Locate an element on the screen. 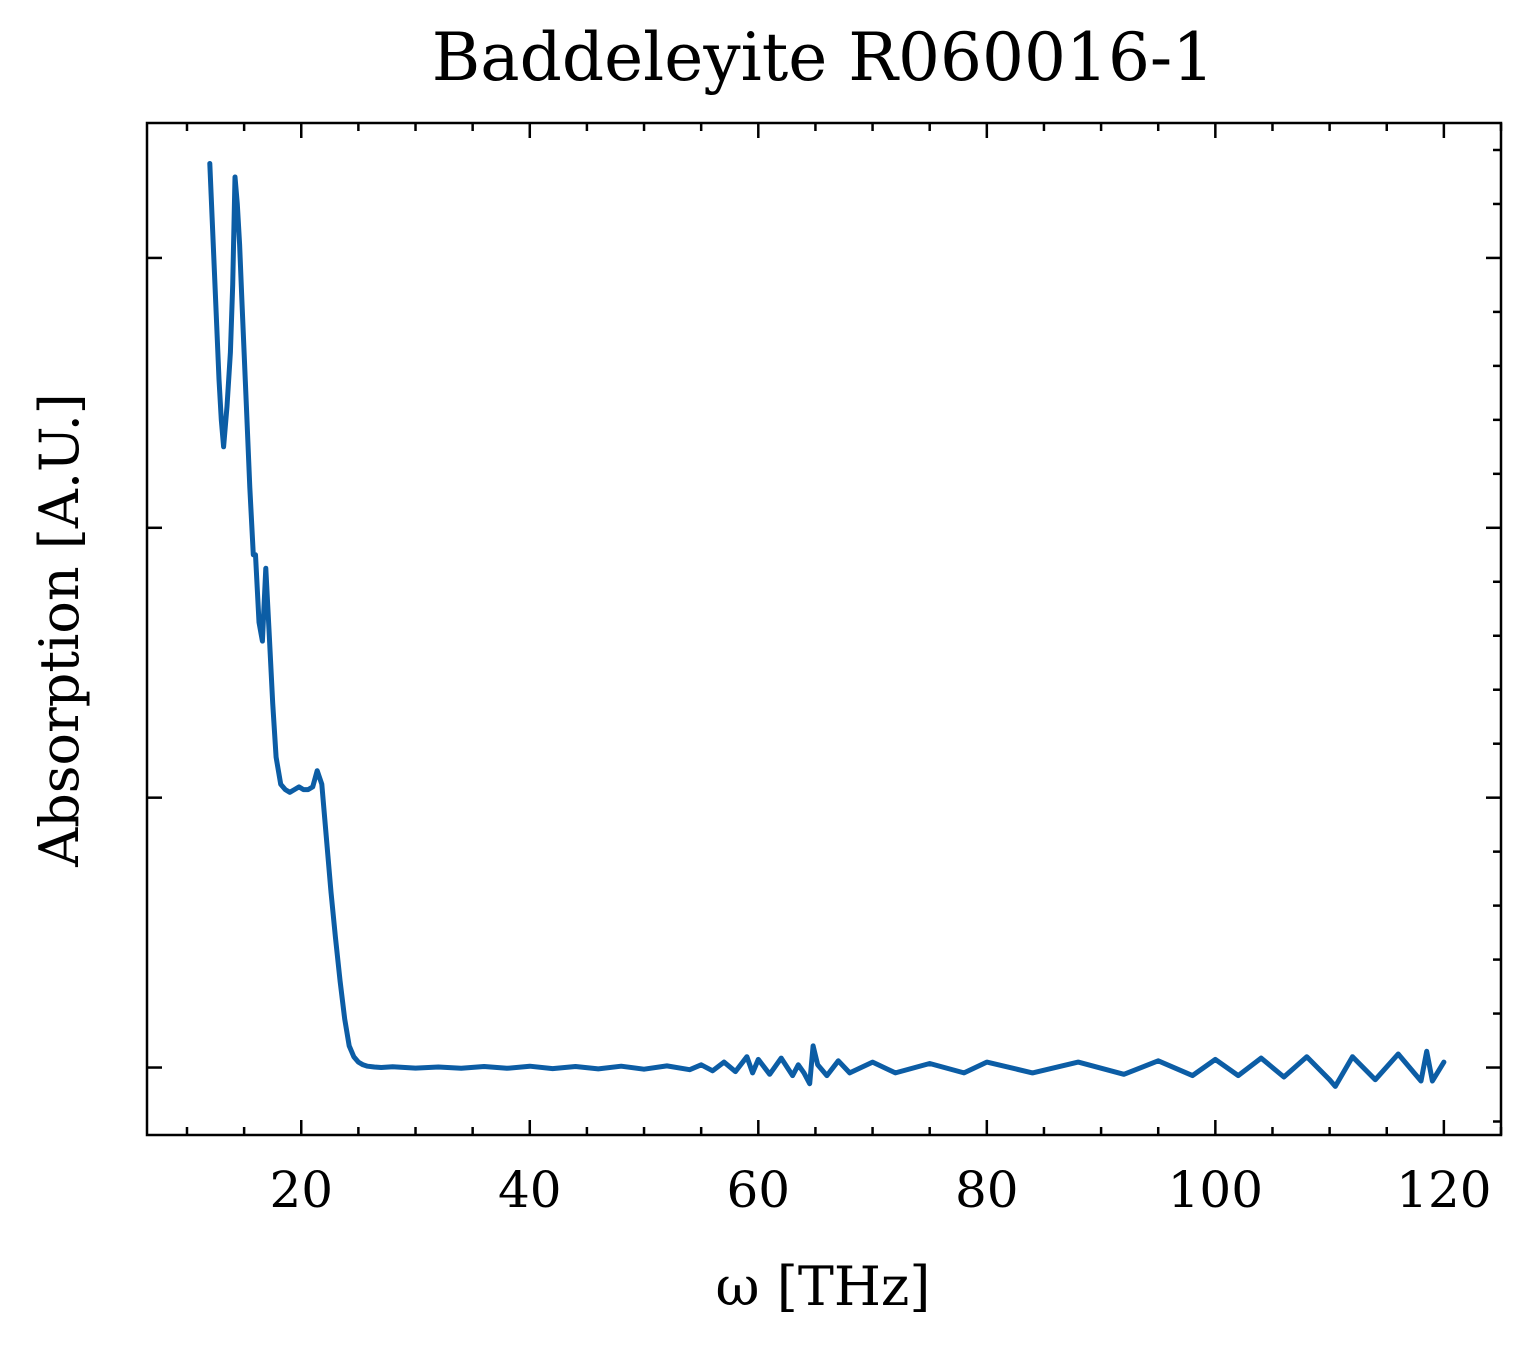 Image resolution: width=1527 pixels, height=1345 pixels. x-tick-label: 20 is located at coordinates (301, 1190).